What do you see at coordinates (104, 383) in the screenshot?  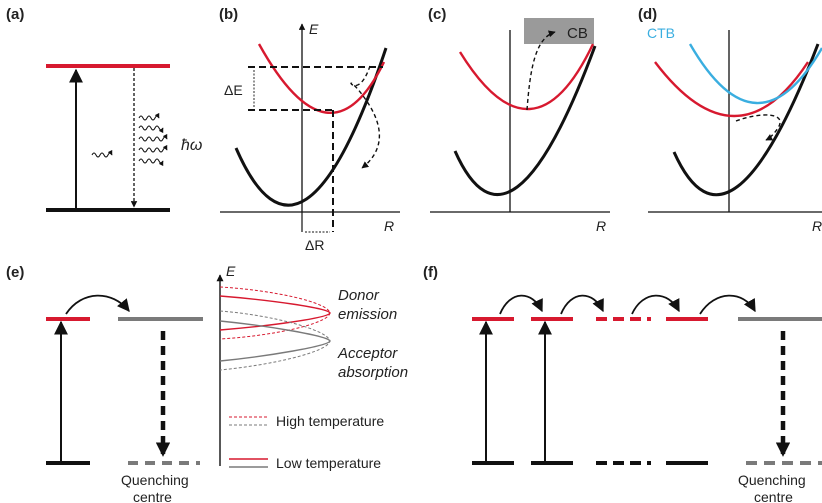 I see `panel-e: (e) Quenching centre` at bounding box center [104, 383].